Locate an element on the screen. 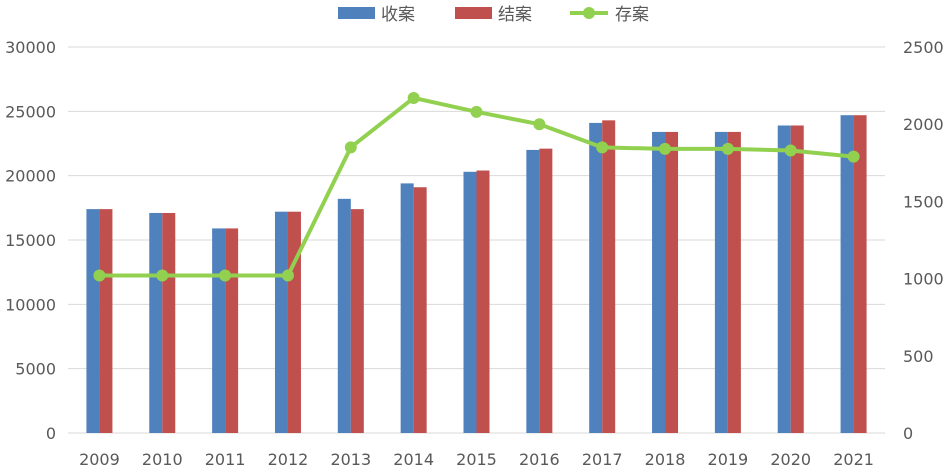  x-tick-label: 2018 is located at coordinates (665, 458).